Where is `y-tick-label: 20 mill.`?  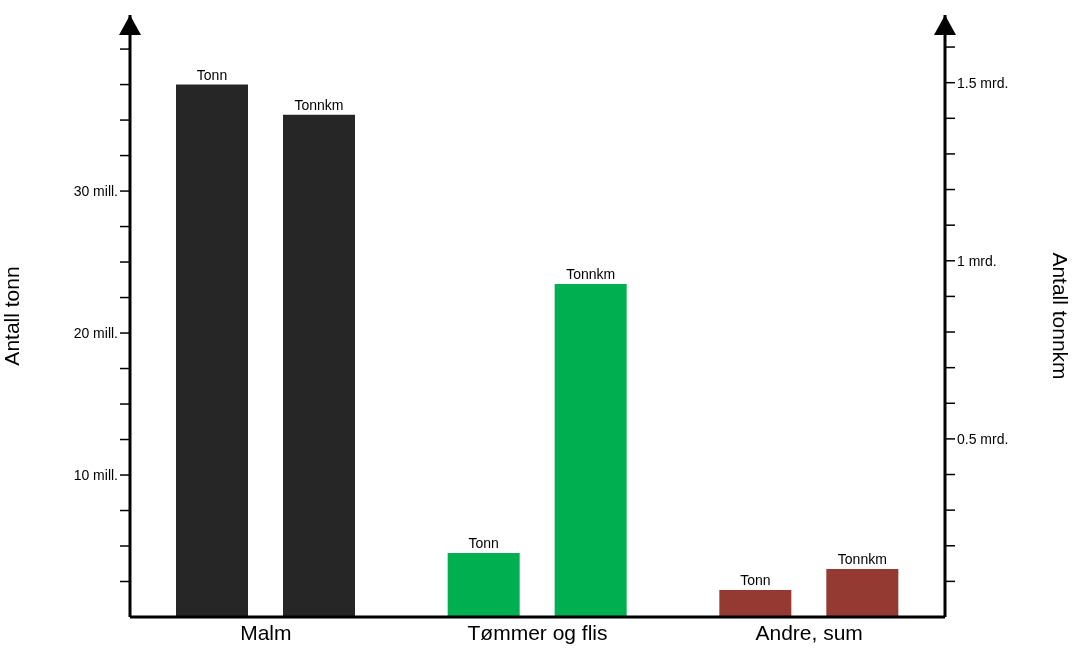
y-tick-label: 20 mill. is located at coordinates (95, 333).